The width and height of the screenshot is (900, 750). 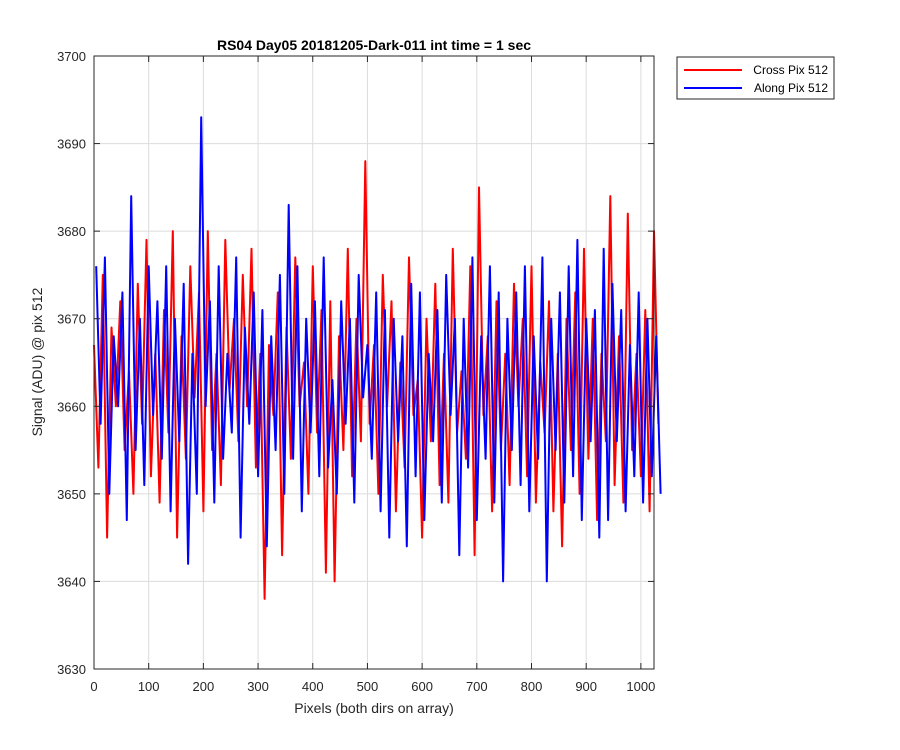 I want to click on x-tick-label: 300, so click(x=258, y=686).